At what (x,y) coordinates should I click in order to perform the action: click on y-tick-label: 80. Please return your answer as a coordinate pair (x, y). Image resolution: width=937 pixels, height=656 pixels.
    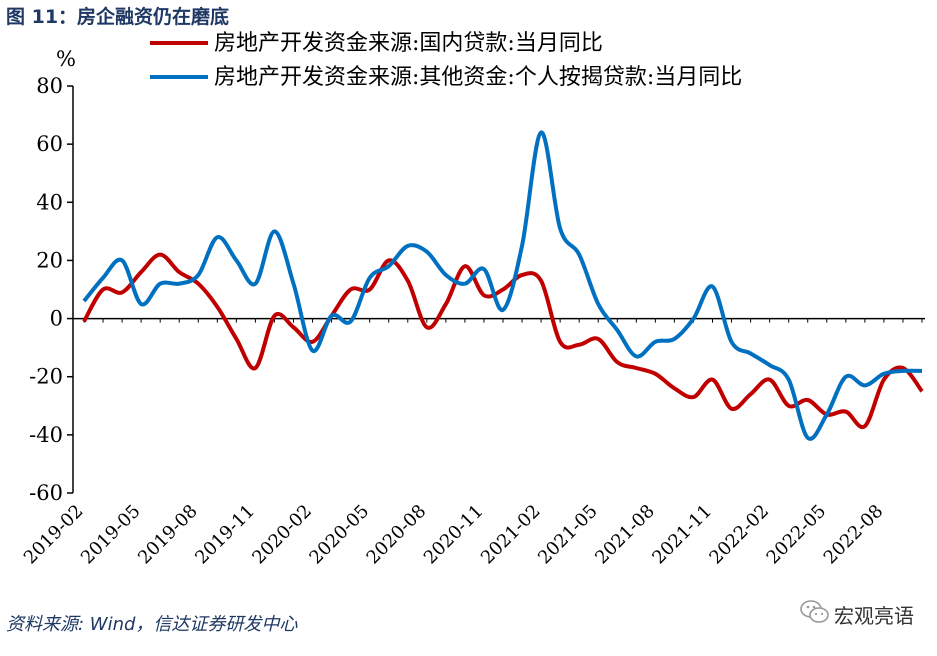
    Looking at the image, I should click on (49, 86).